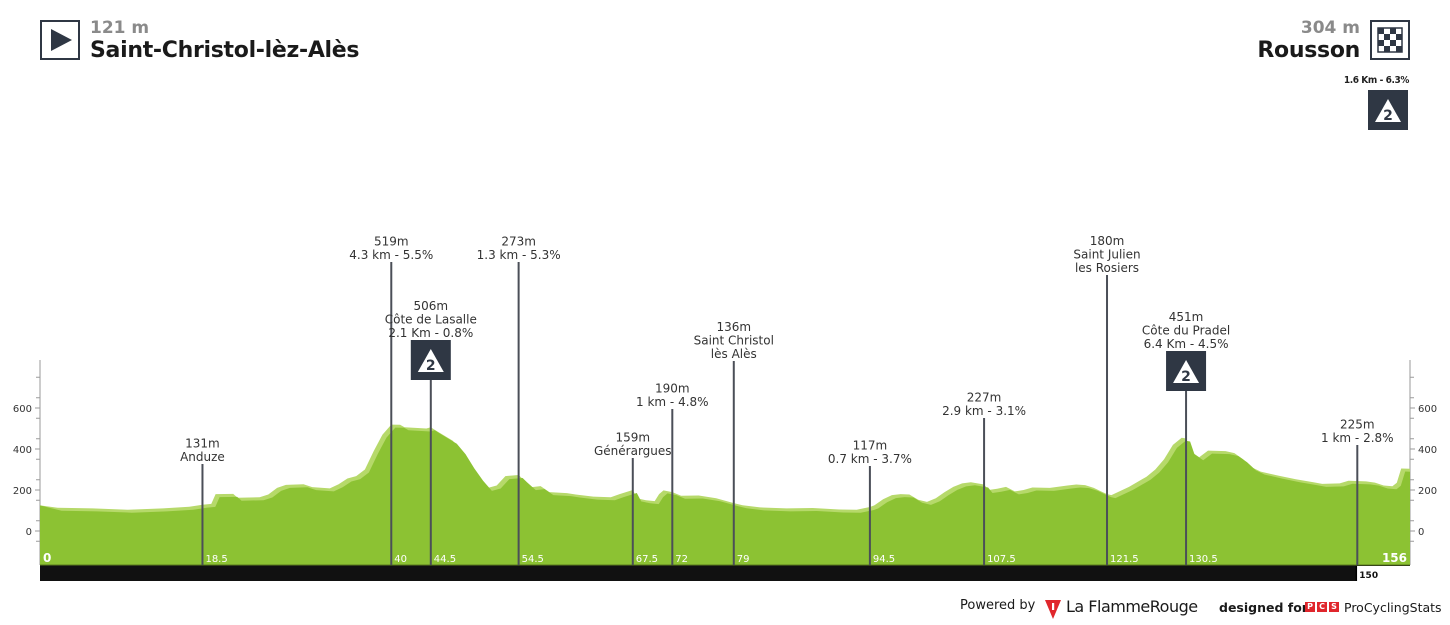 The height and width of the screenshot is (625, 1450). I want to click on designed-for-text: designed for, so click(1263, 607).